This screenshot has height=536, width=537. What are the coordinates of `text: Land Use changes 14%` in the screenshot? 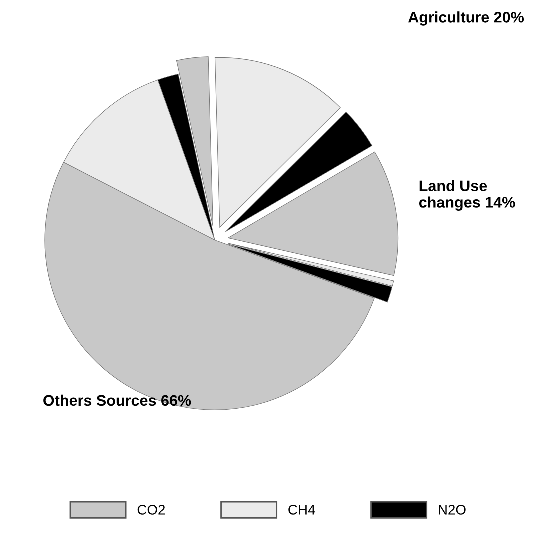 It's located at (467, 196).